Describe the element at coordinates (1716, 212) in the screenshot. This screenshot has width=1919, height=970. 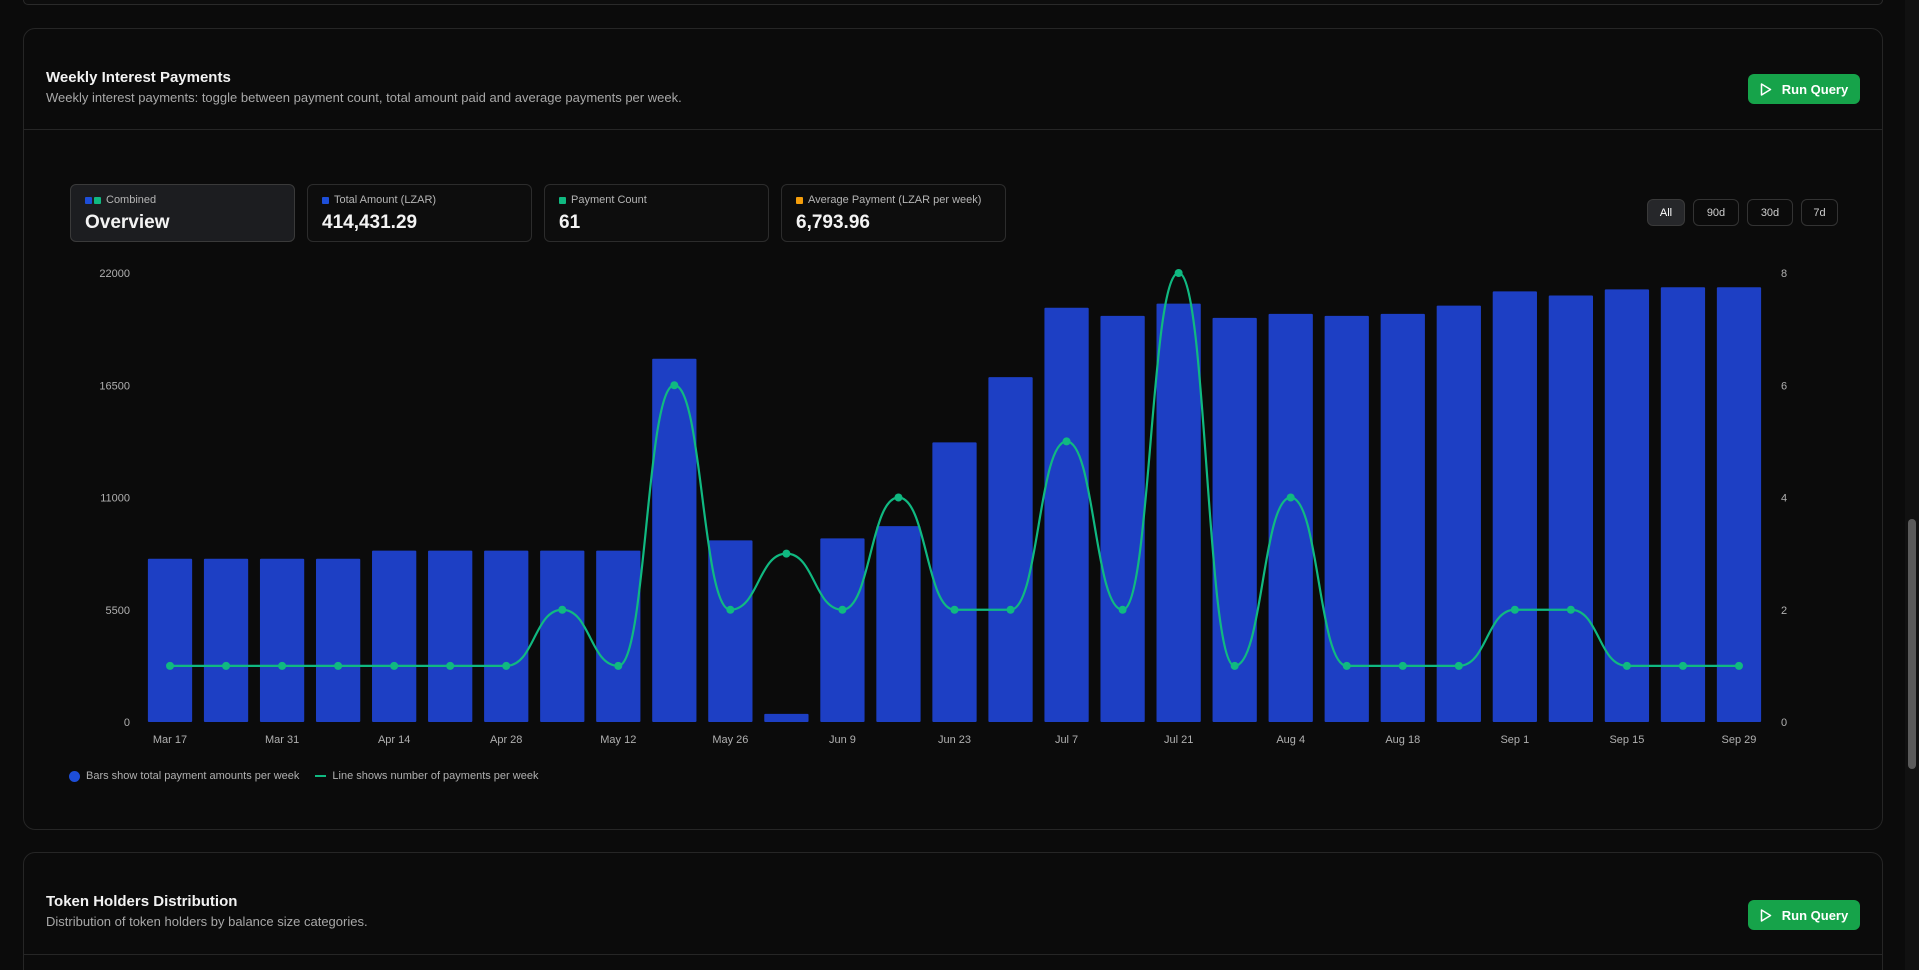
I see `range-90d-button: 90d` at that location.